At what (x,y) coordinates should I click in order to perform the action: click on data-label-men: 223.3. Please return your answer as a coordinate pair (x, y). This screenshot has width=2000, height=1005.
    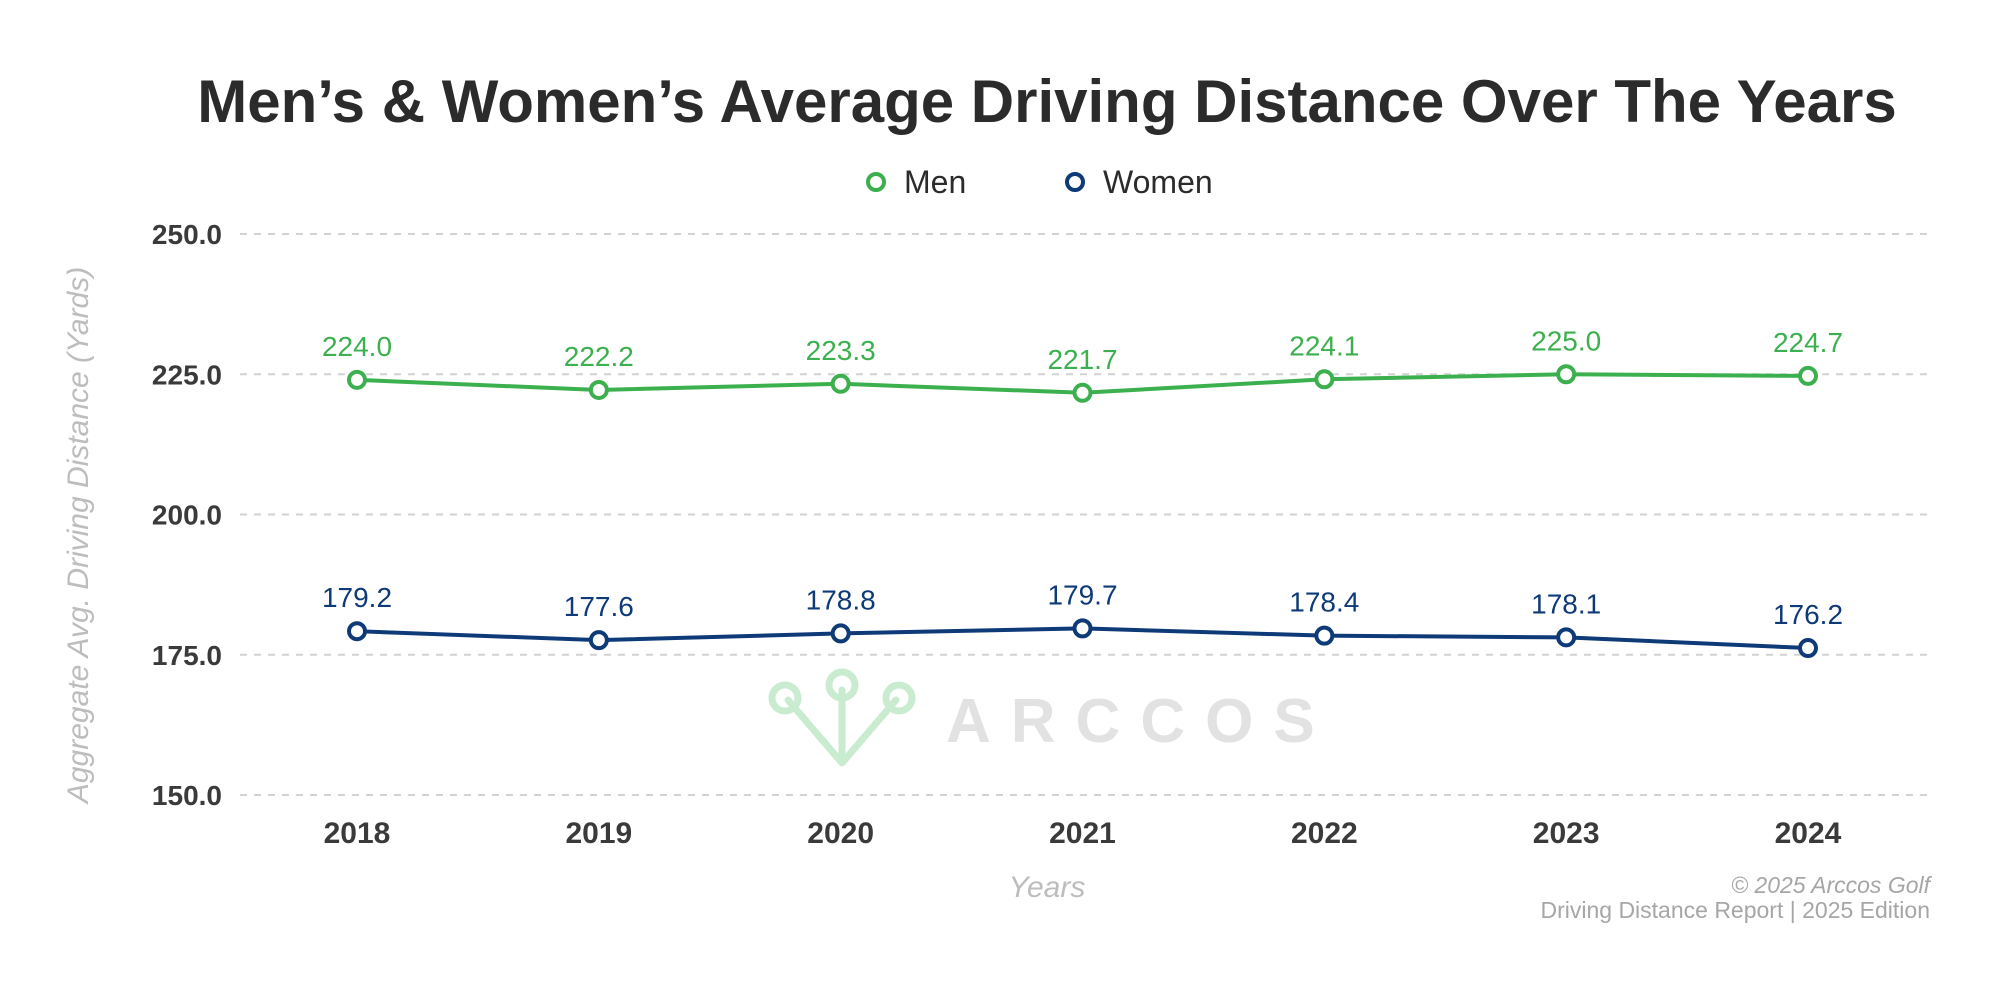
    Looking at the image, I should click on (841, 350).